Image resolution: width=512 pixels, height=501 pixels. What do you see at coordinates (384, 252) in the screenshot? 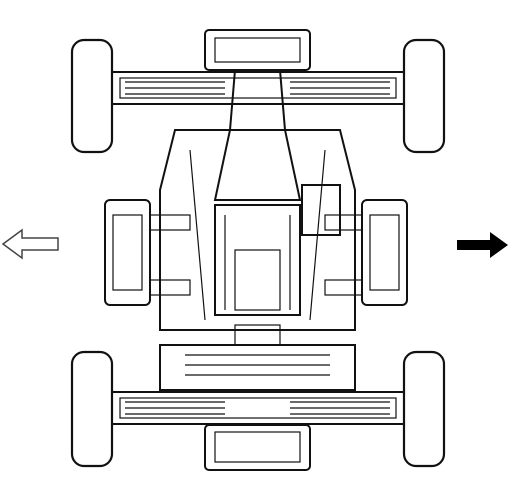
I see `motor-right` at bounding box center [384, 252].